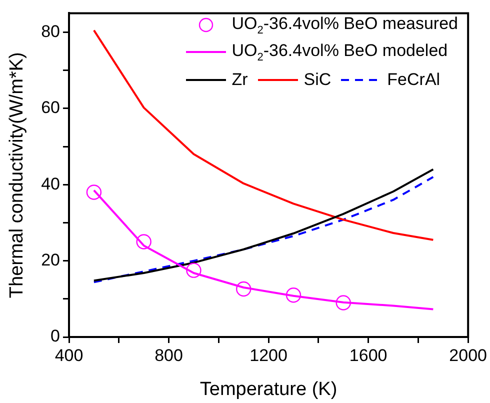 This screenshot has height=403, width=490. Describe the element at coordinates (240, 80) in the screenshot. I see `legend-label: Zr` at that location.